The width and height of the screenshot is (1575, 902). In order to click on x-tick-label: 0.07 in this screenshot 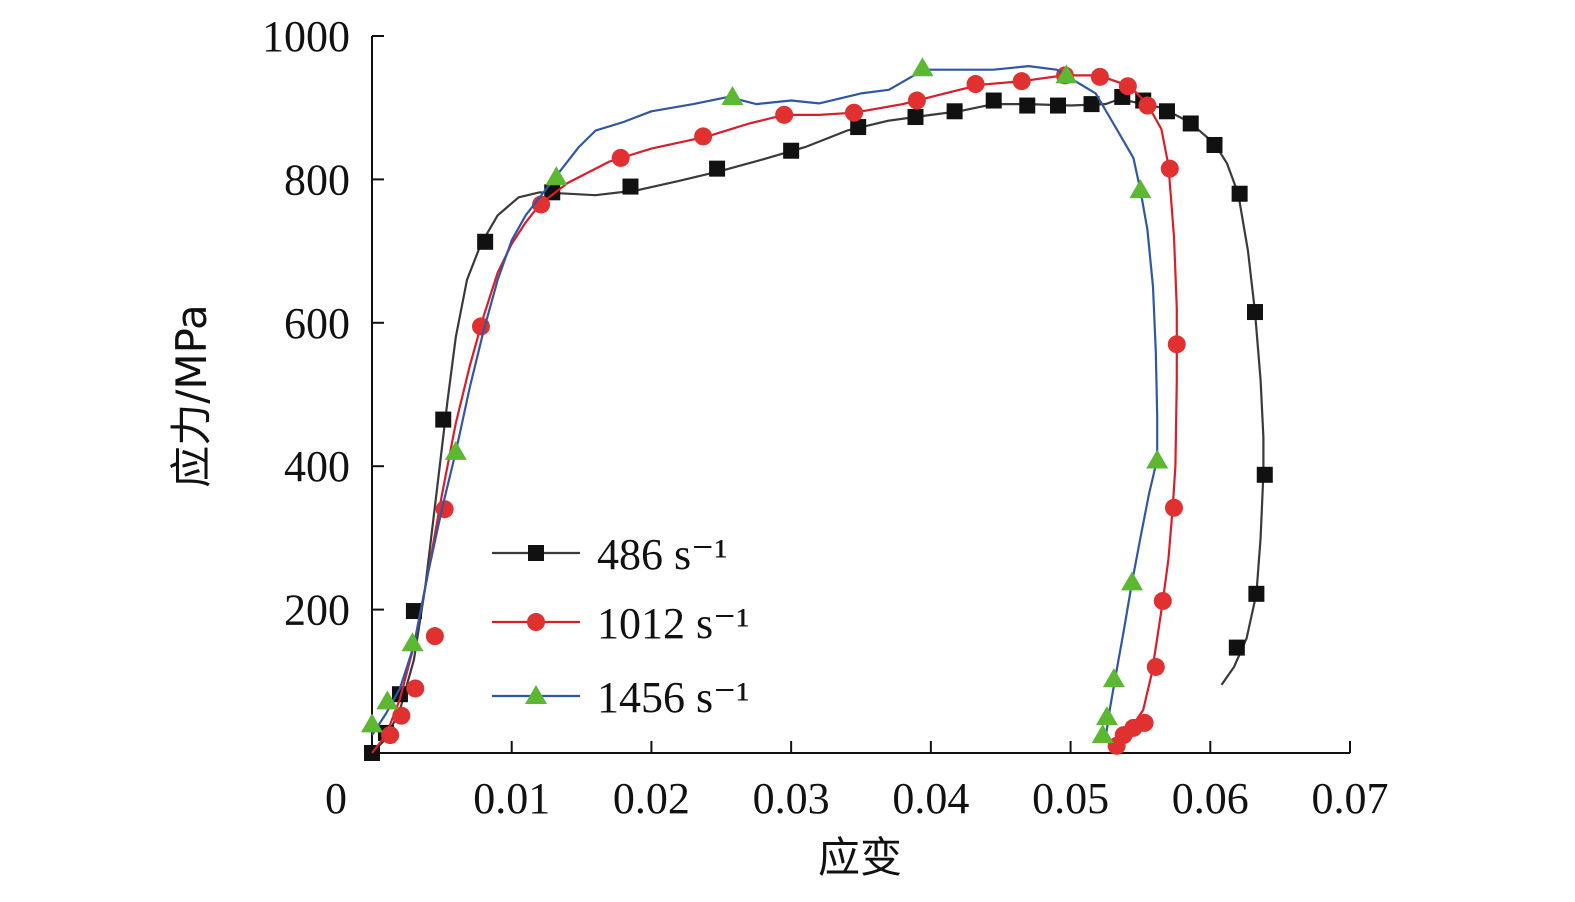, I will do `click(1350, 798)`.